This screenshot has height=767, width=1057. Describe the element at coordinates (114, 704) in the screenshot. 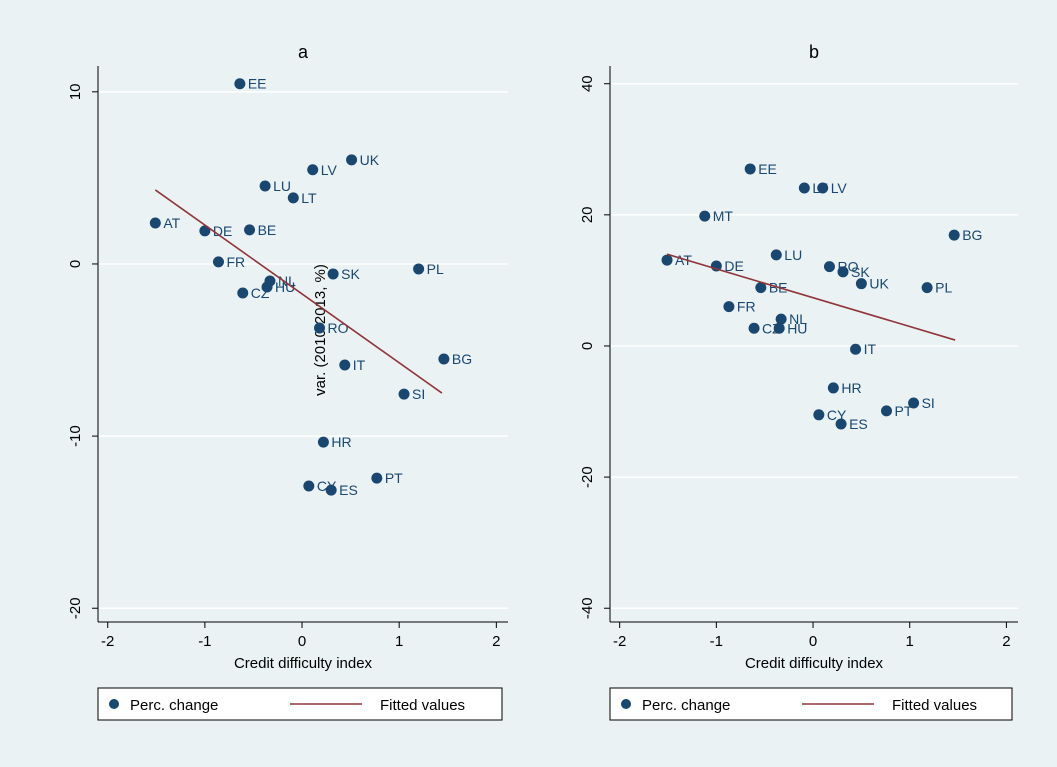

I see `legend-marker` at that location.